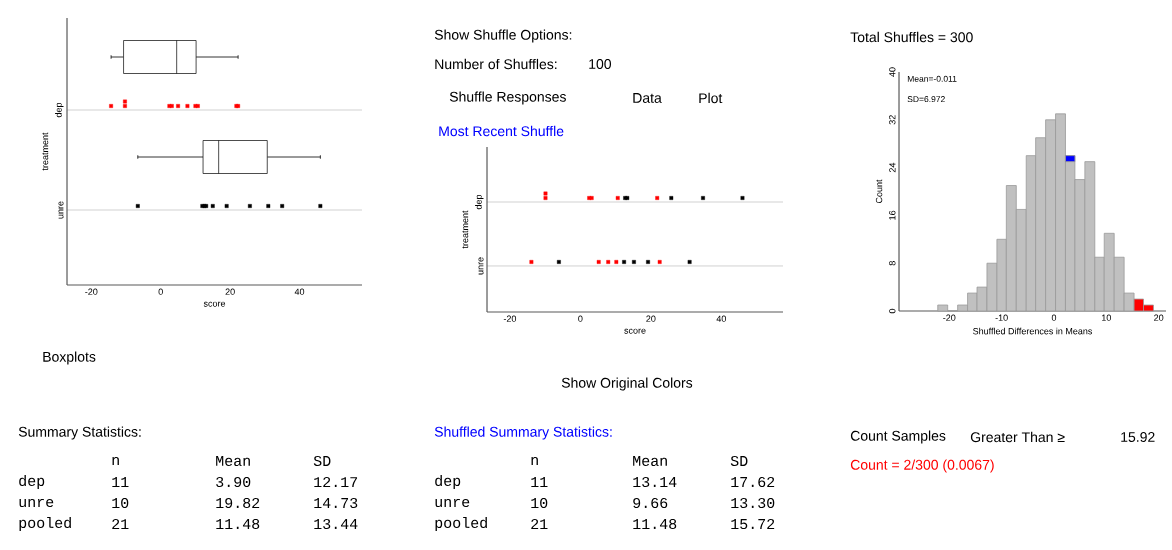  I want to click on y-tick-label: 40, so click(892, 72).